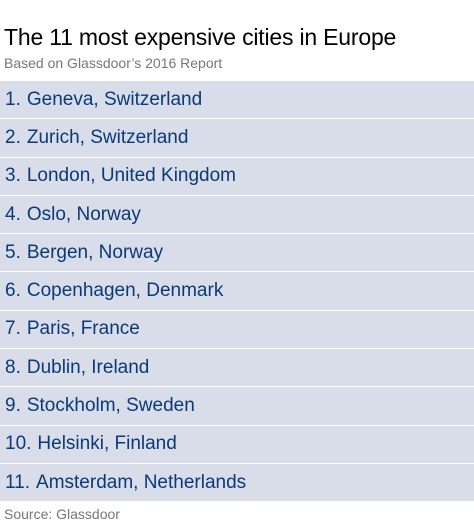 The width and height of the screenshot is (474, 528). I want to click on rank-label: 4., so click(13, 214).